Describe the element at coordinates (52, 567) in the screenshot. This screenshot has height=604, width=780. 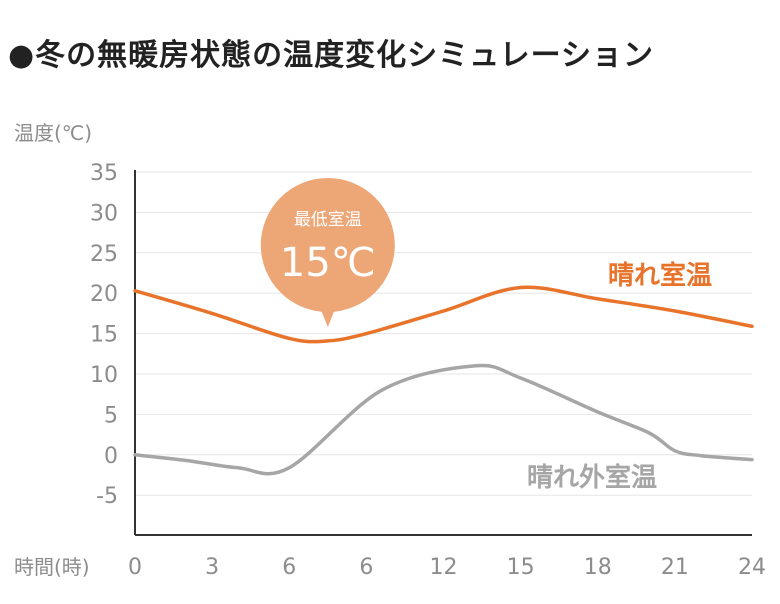
I see `x-axis-label: 時間(時)` at that location.